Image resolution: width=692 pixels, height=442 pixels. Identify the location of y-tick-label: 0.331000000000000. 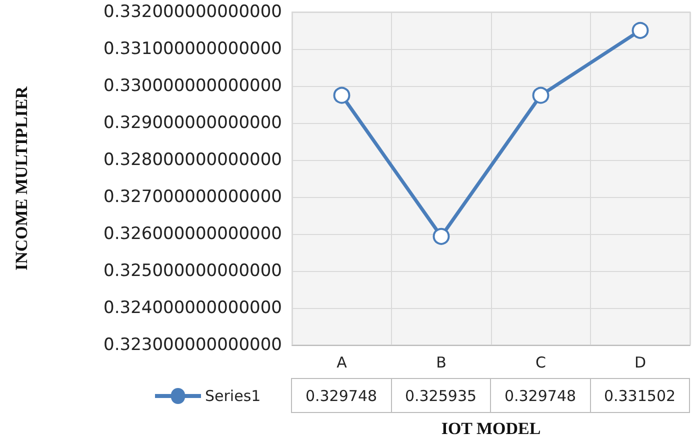
(193, 49).